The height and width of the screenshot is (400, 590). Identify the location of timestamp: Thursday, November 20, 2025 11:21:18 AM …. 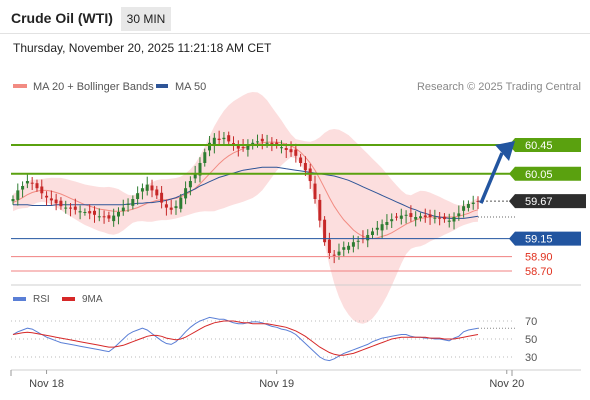
(142, 48).